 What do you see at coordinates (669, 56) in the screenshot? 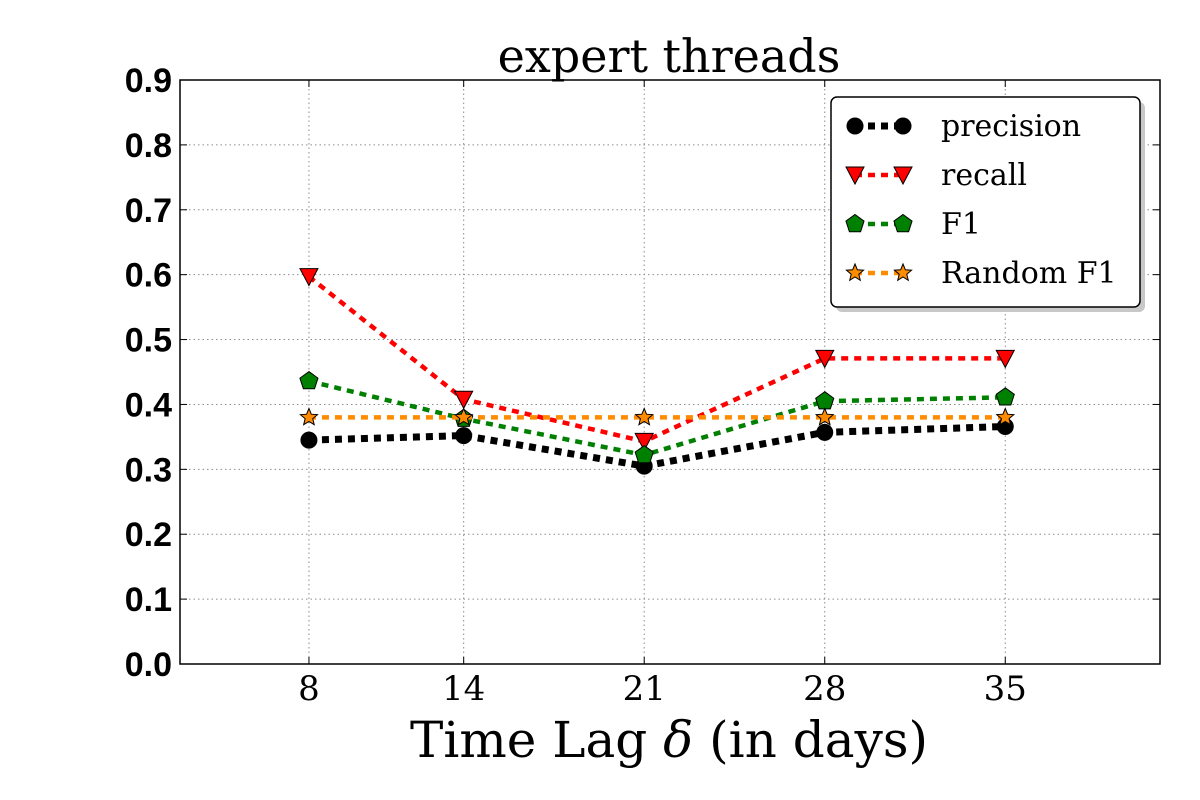
I see `chart-title: expert threads` at bounding box center [669, 56].